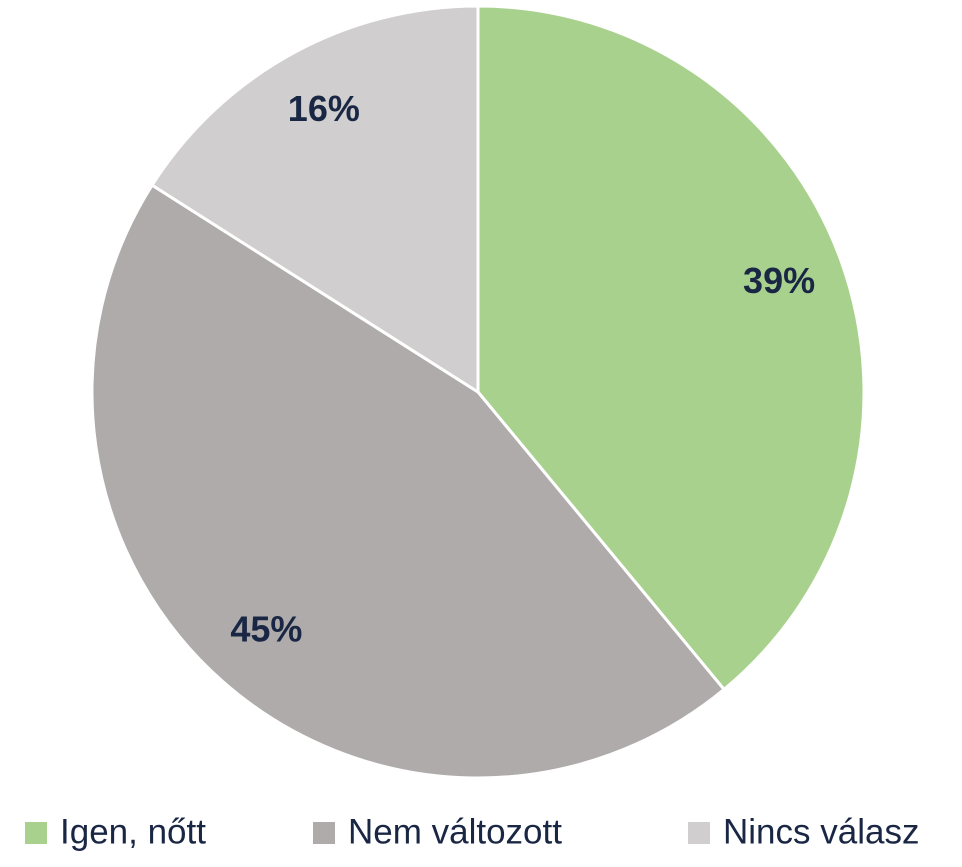 The image size is (962, 867). Describe the element at coordinates (779, 280) in the screenshot. I see `value-label: 39%` at that location.